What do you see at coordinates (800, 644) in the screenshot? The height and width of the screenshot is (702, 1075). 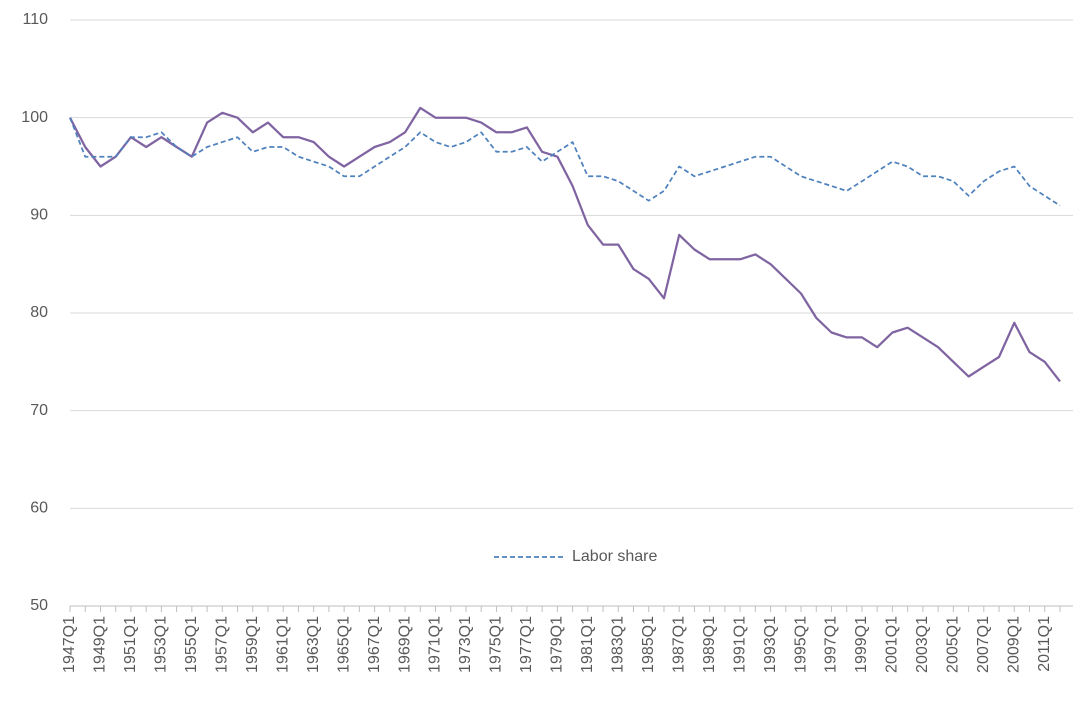 I see `x-tick-label: 1995Q1` at bounding box center [800, 644].